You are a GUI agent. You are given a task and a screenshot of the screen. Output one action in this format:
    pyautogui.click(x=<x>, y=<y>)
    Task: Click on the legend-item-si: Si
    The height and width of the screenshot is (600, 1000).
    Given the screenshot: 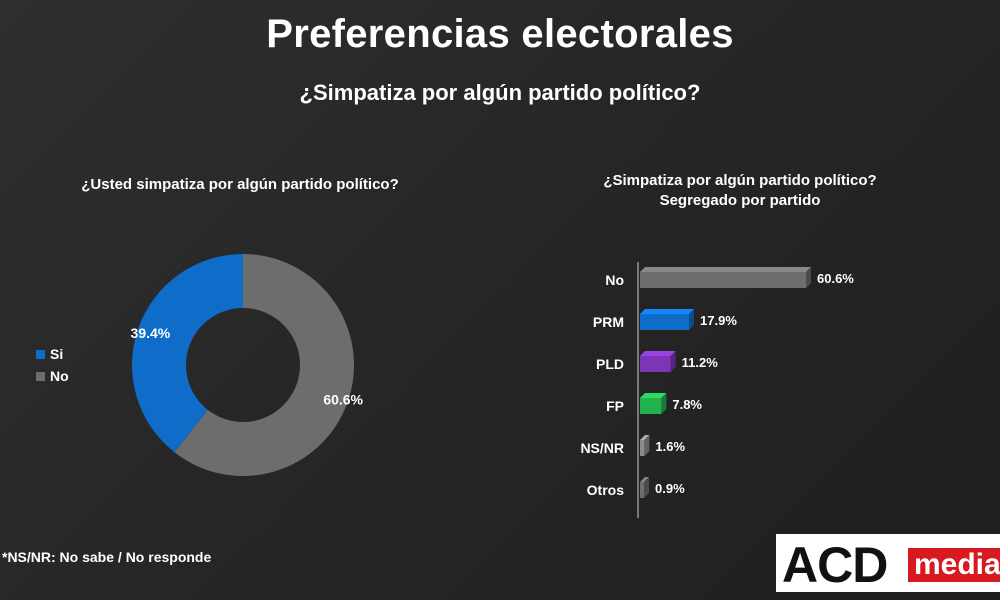 What is the action you would take?
    pyautogui.click(x=52, y=354)
    